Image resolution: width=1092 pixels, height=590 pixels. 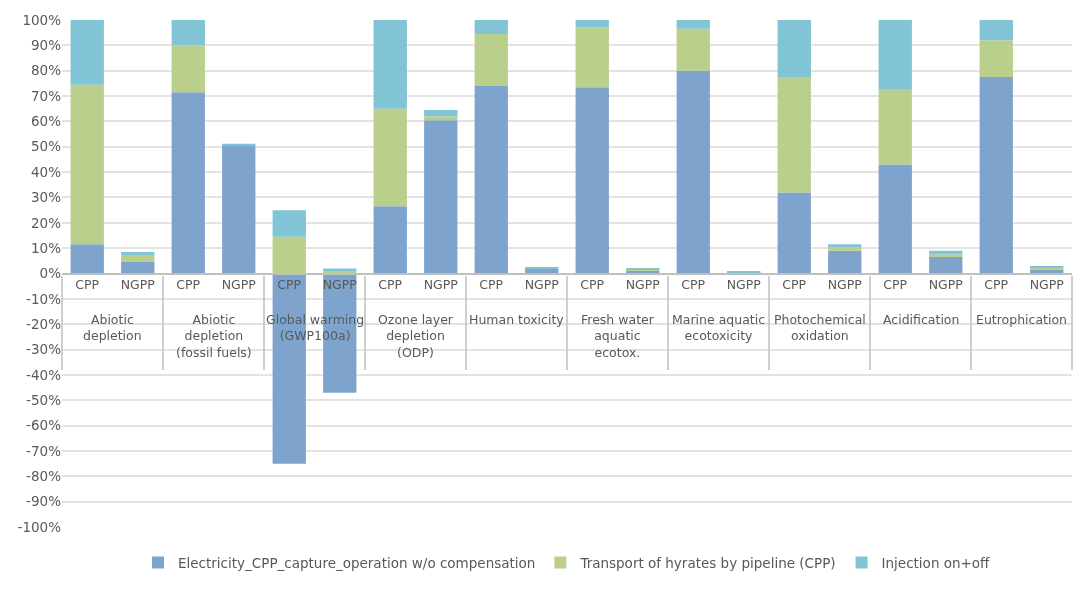 What do you see at coordinates (1022, 319) in the screenshot?
I see `annotation: Eutrophication` at bounding box center [1022, 319].